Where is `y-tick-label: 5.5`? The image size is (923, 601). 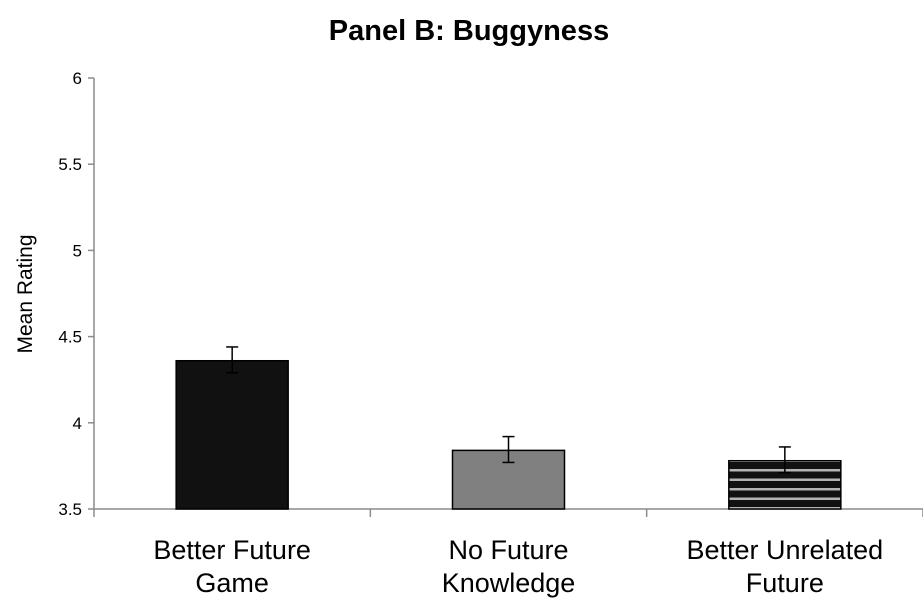 y-tick-label: 5.5 is located at coordinates (70, 164).